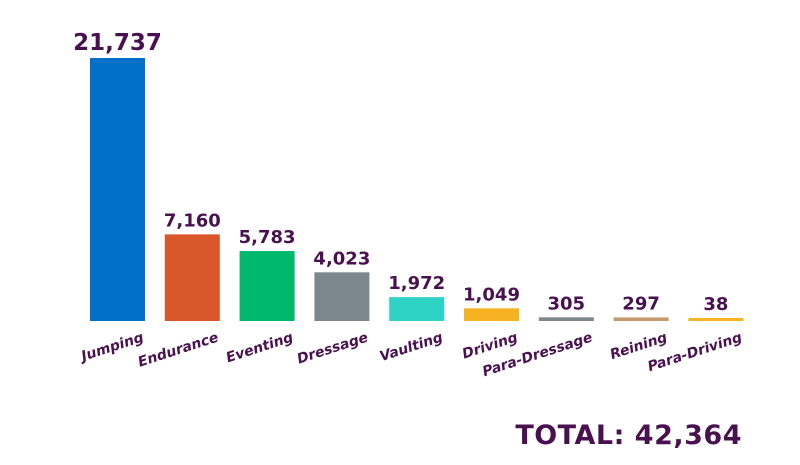 The width and height of the screenshot is (800, 465). I want to click on total-label: TOTAL: 42,364, so click(628, 435).